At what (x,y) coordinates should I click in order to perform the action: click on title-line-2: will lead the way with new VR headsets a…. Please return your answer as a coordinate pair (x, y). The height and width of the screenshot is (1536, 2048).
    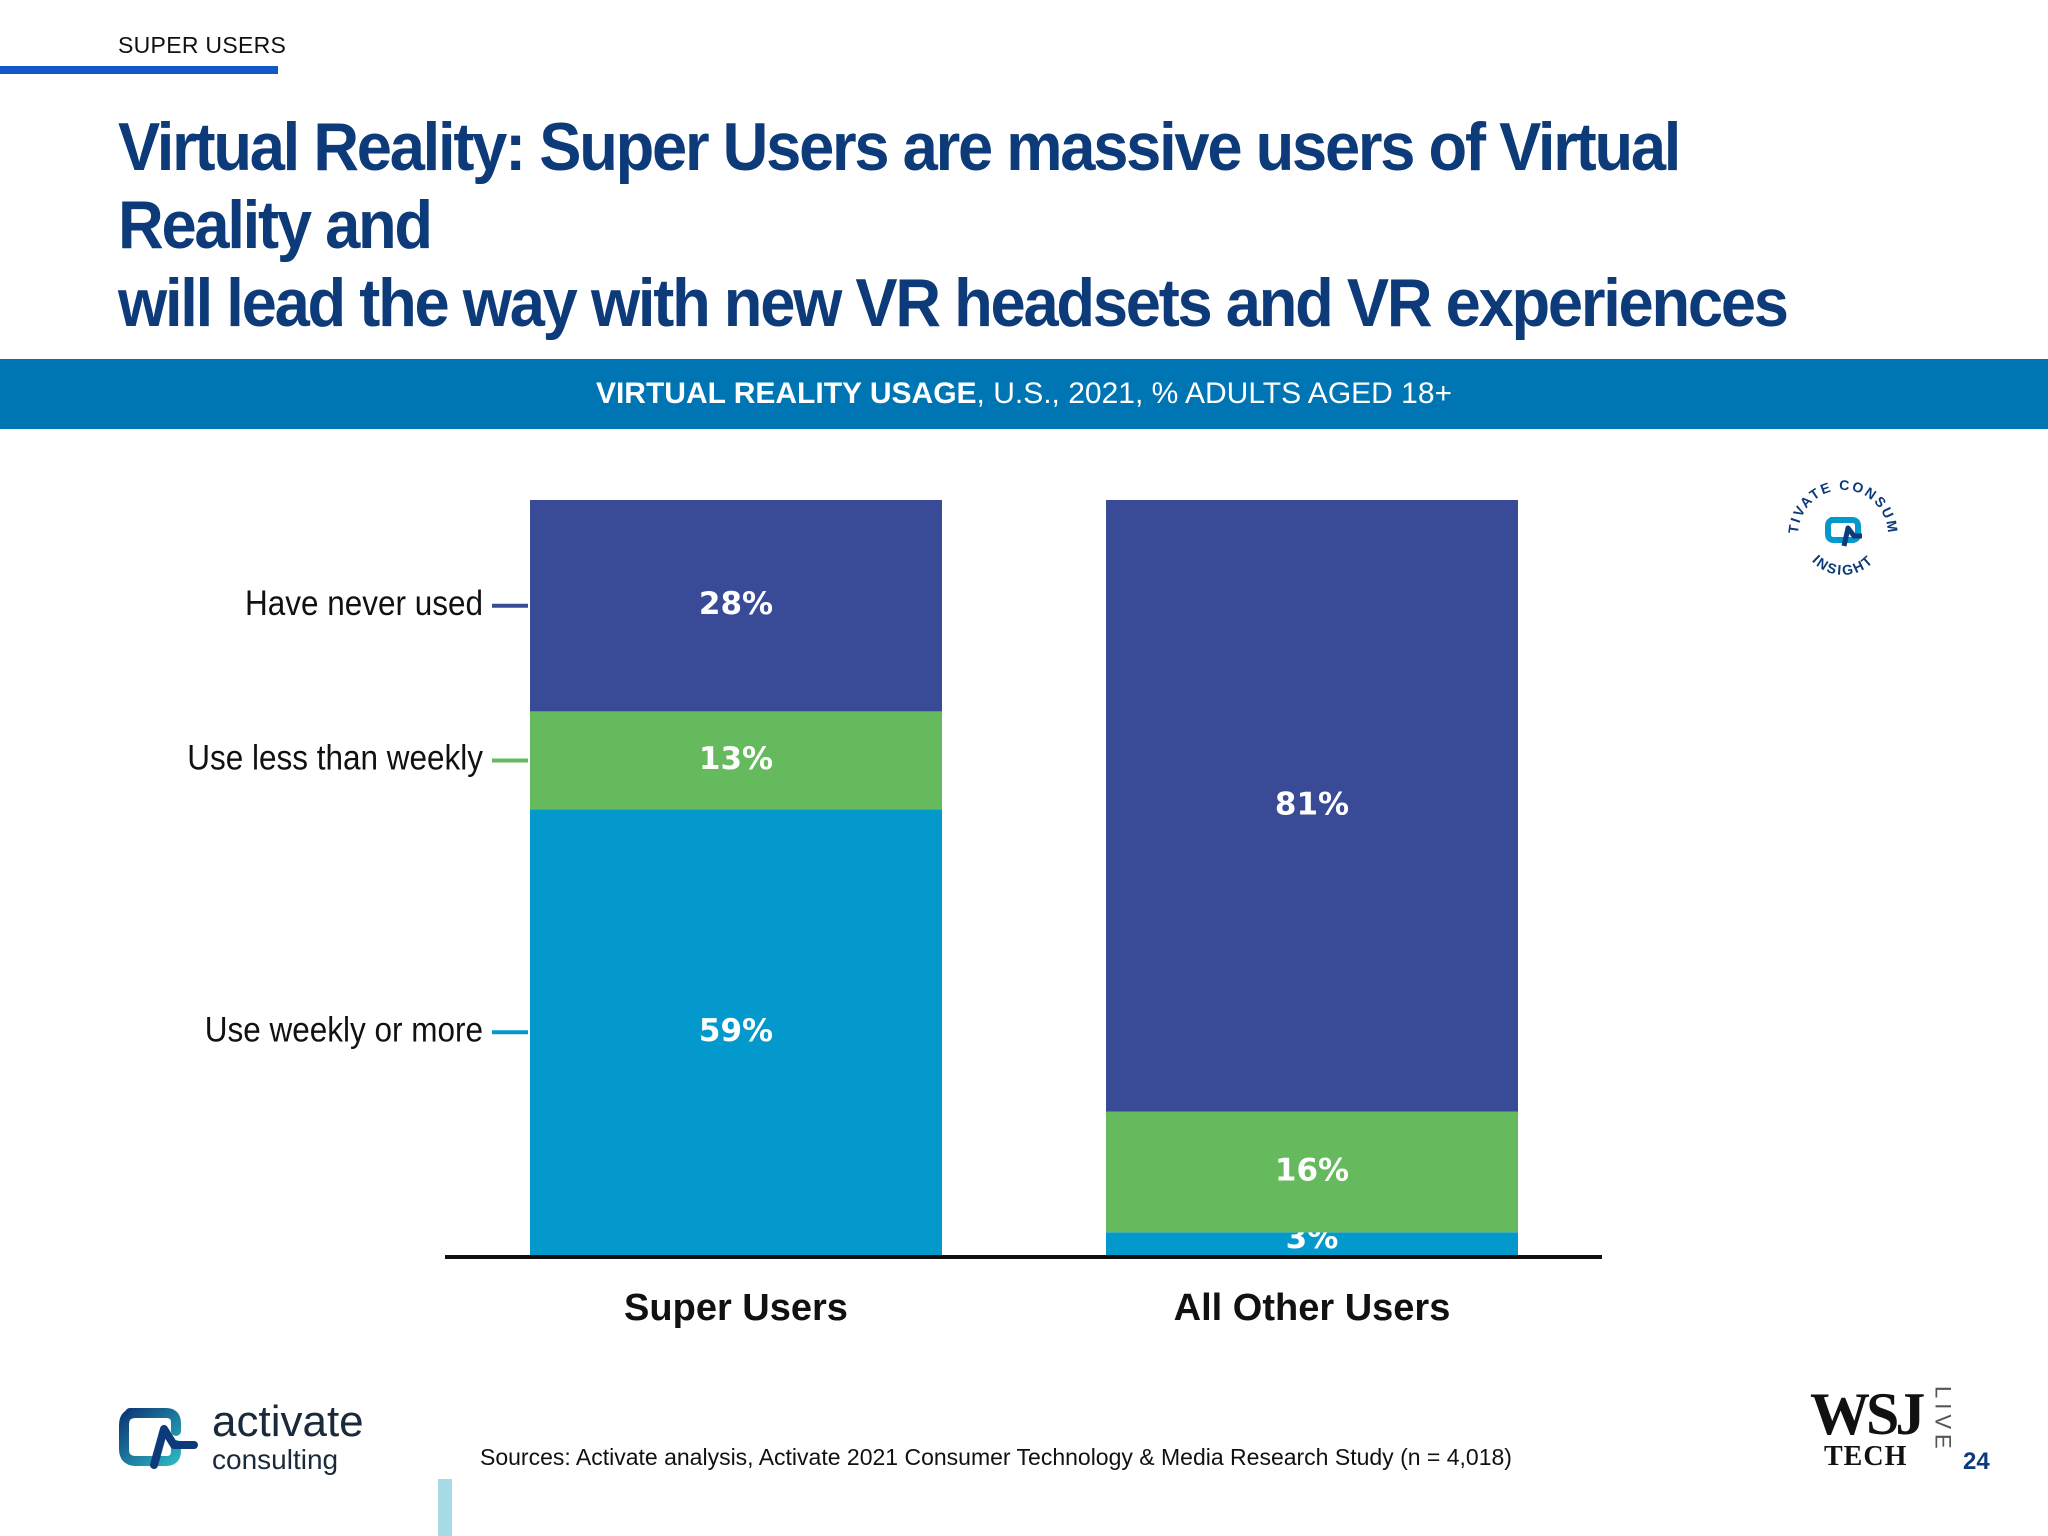
    Looking at the image, I should click on (953, 303).